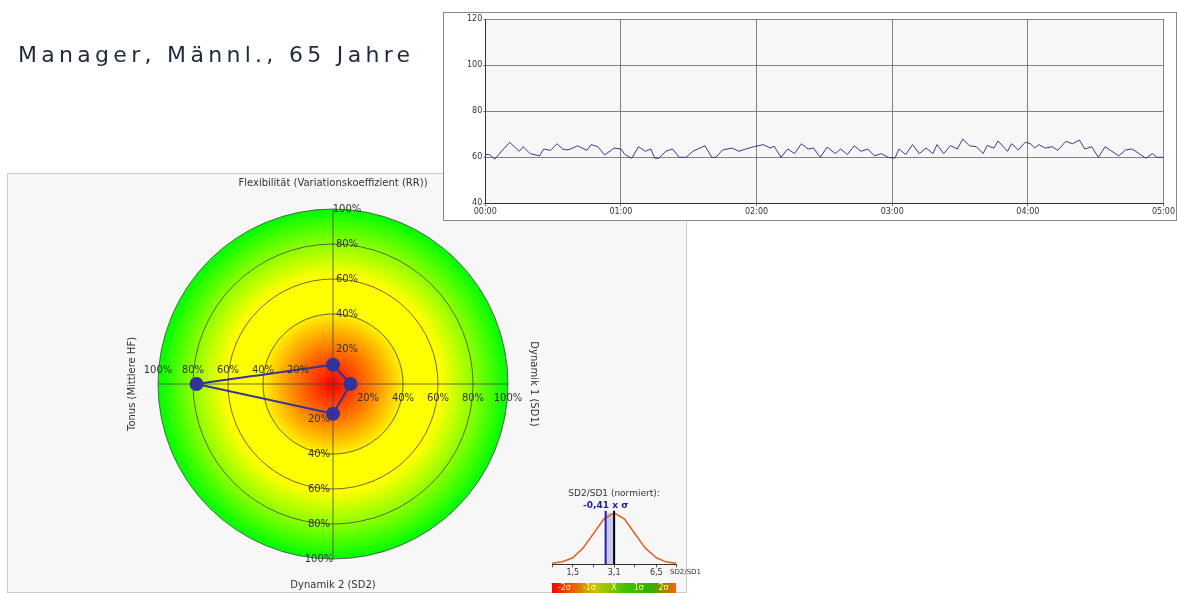 The image size is (1177, 593). Describe the element at coordinates (477, 203) in the screenshot. I see `y-tick-label: 40` at that location.